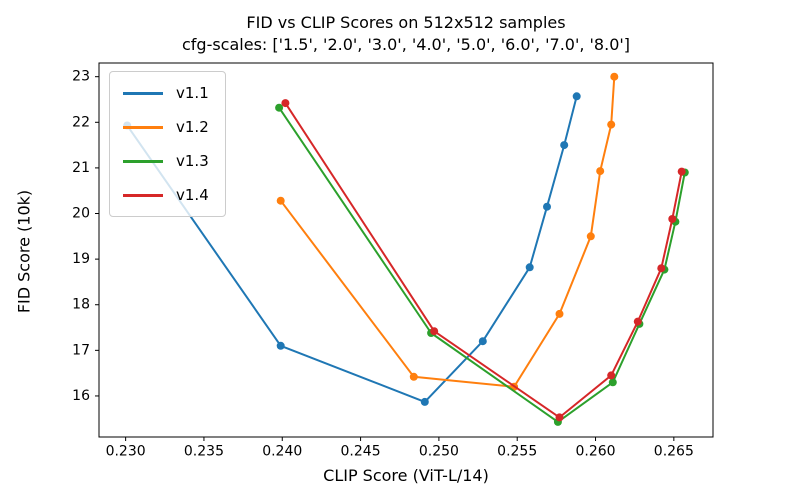  I want to click on legend-label: v1.1, so click(192, 93).